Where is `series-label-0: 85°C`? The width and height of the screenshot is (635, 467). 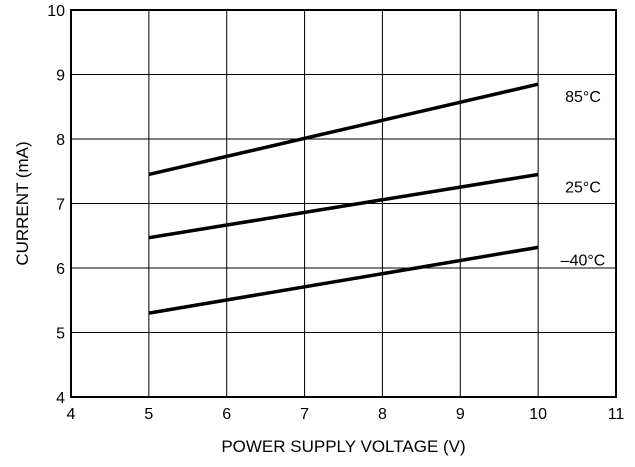 series-label-0: 85°C is located at coordinates (583, 97).